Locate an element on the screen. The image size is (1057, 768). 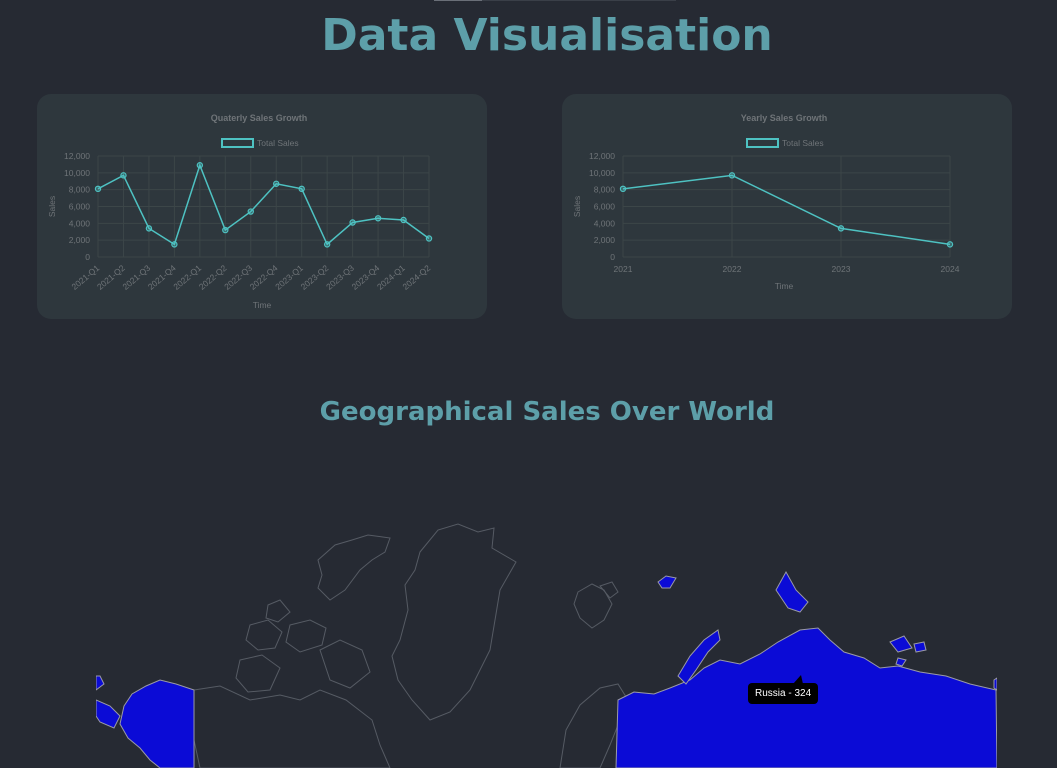
chart-title: Quaterly Sales Growth is located at coordinates (259, 118).